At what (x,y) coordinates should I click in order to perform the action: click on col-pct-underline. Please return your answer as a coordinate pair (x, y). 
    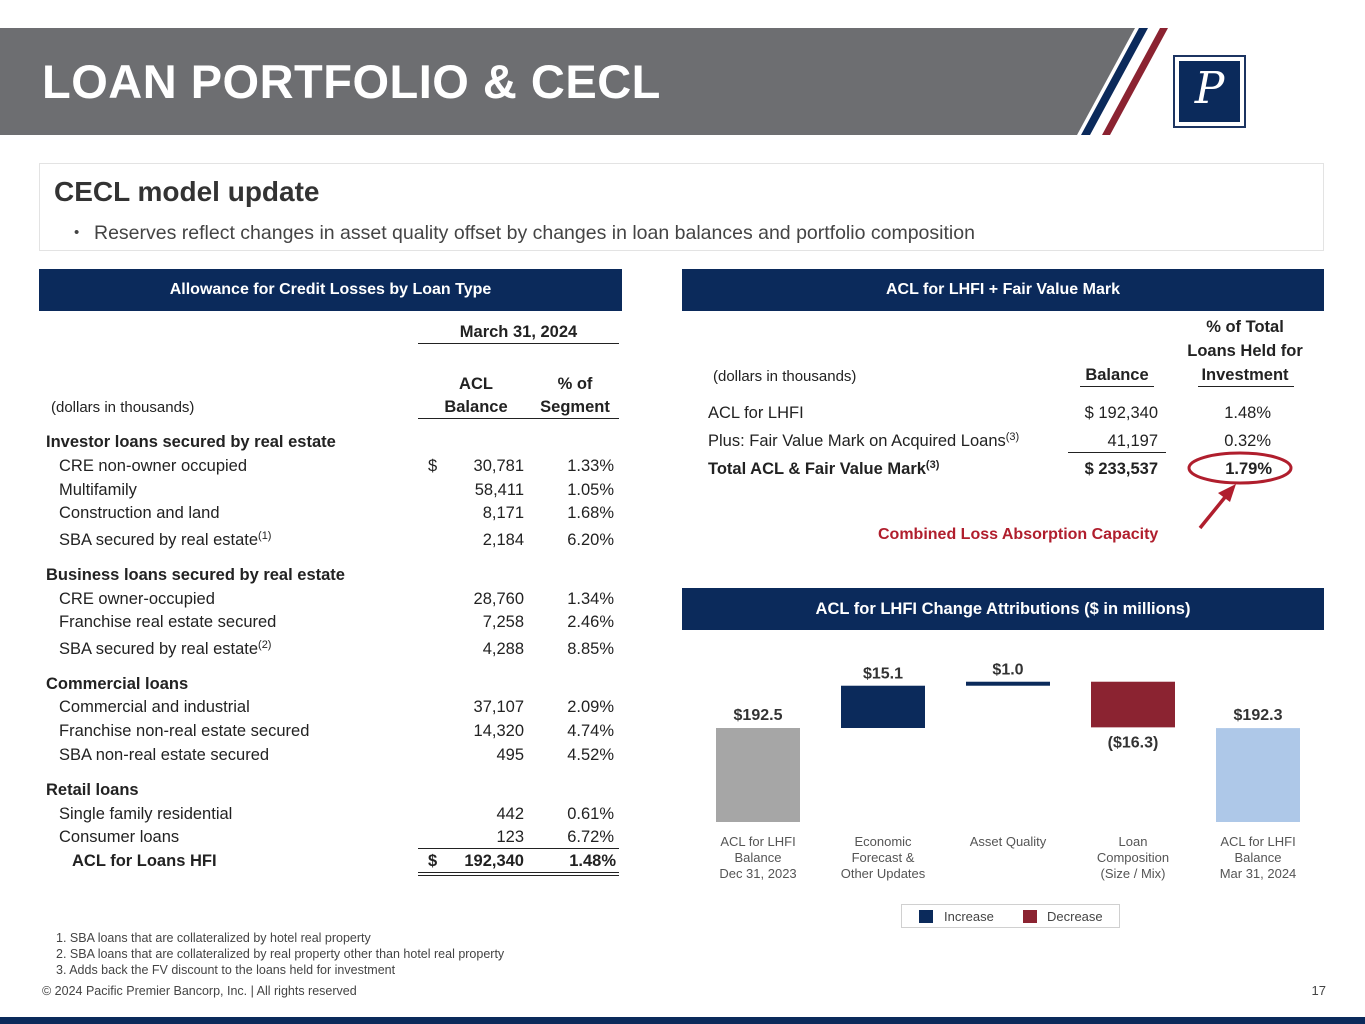
    Looking at the image, I should click on (1246, 386).